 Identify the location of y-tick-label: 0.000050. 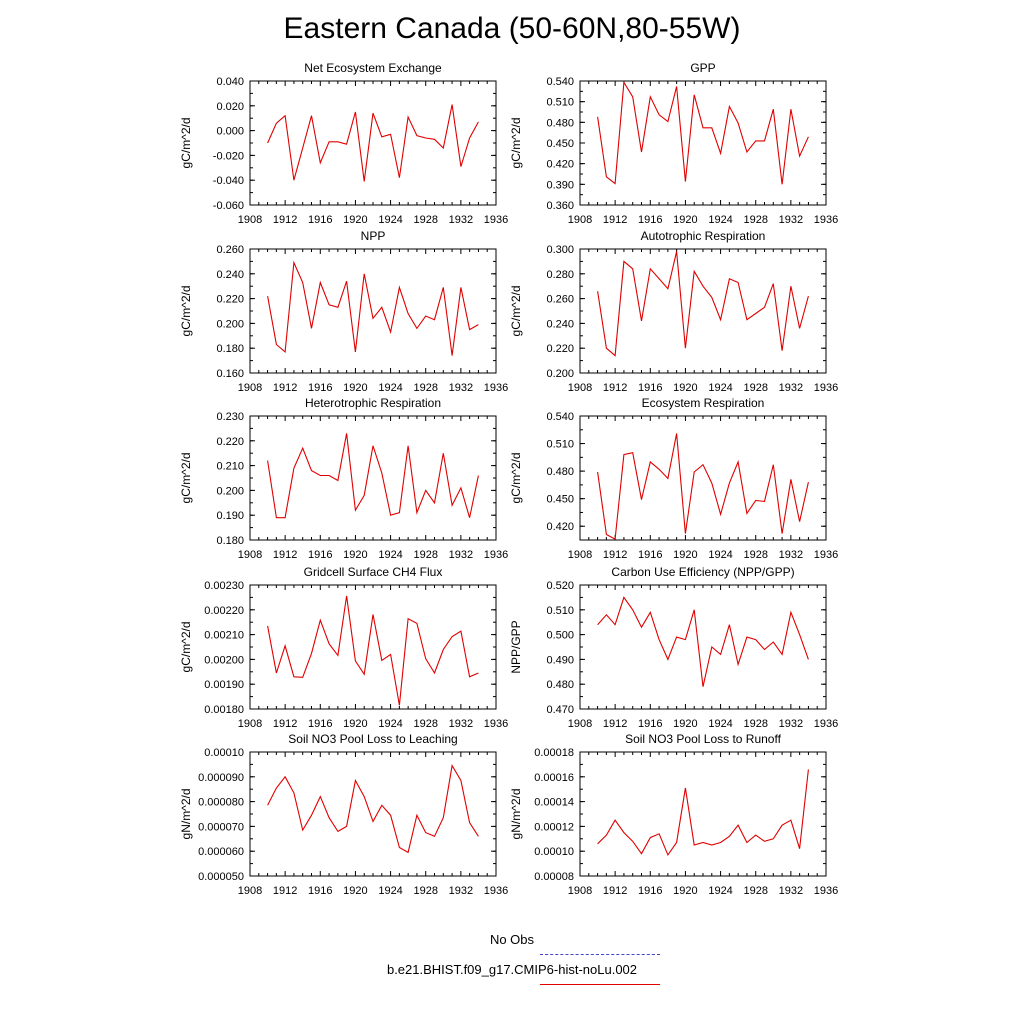
(221, 877).